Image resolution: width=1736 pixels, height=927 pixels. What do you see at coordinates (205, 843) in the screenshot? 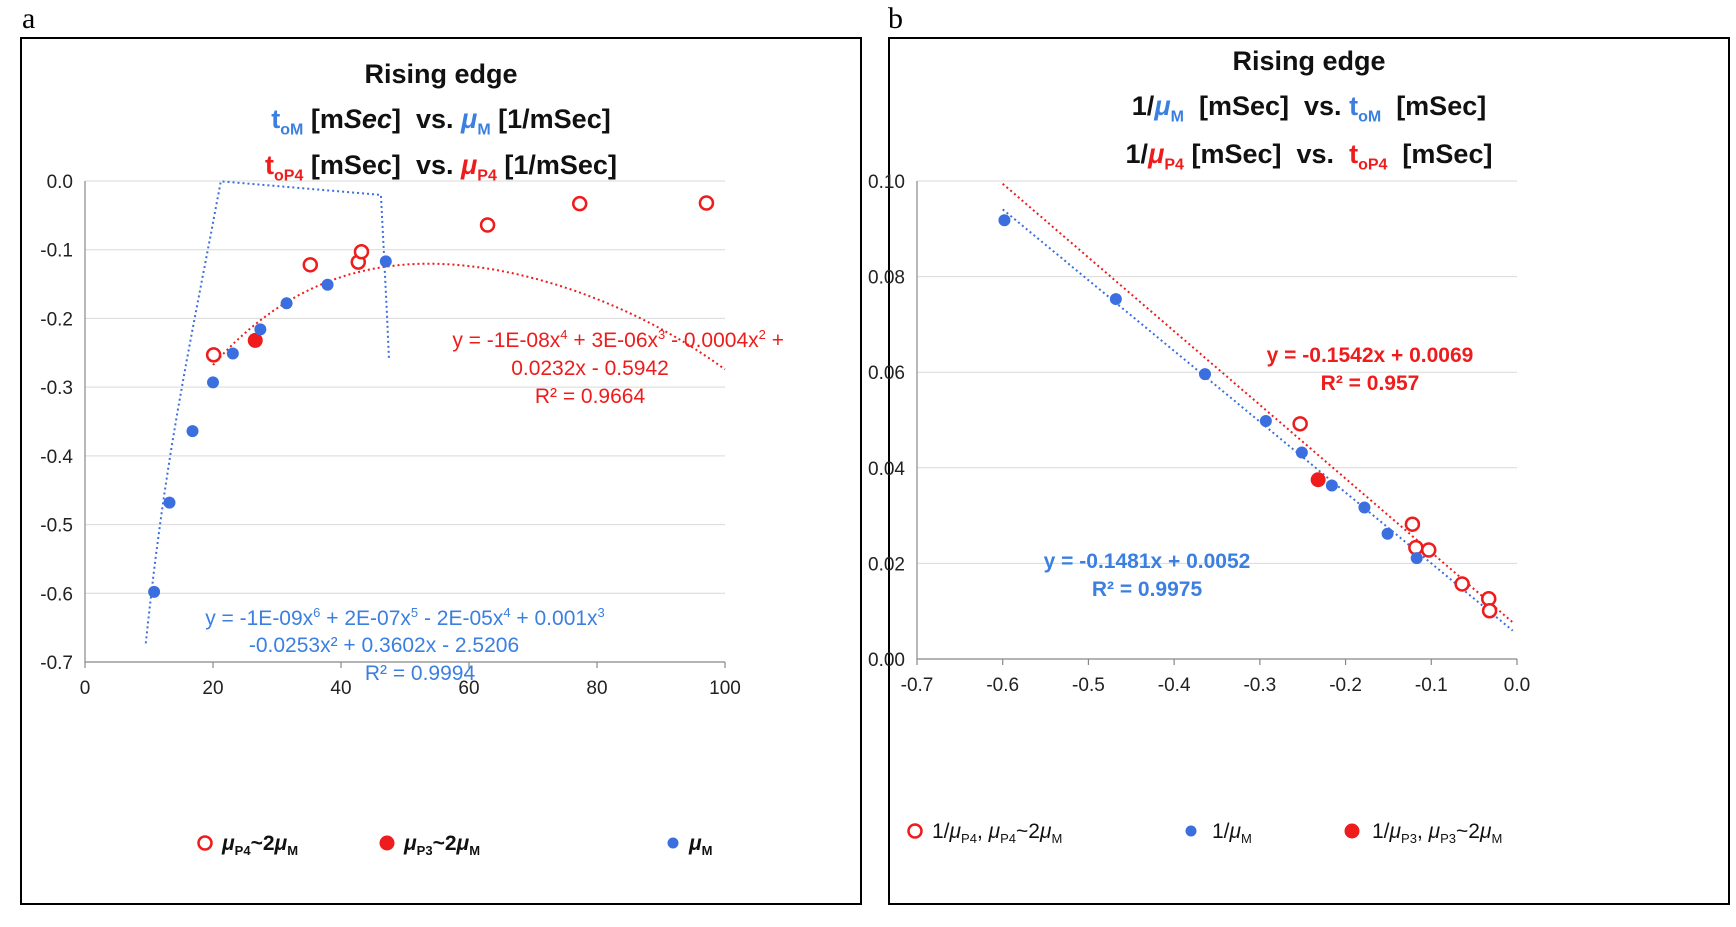
I see `legend-marker-open-red` at bounding box center [205, 843].